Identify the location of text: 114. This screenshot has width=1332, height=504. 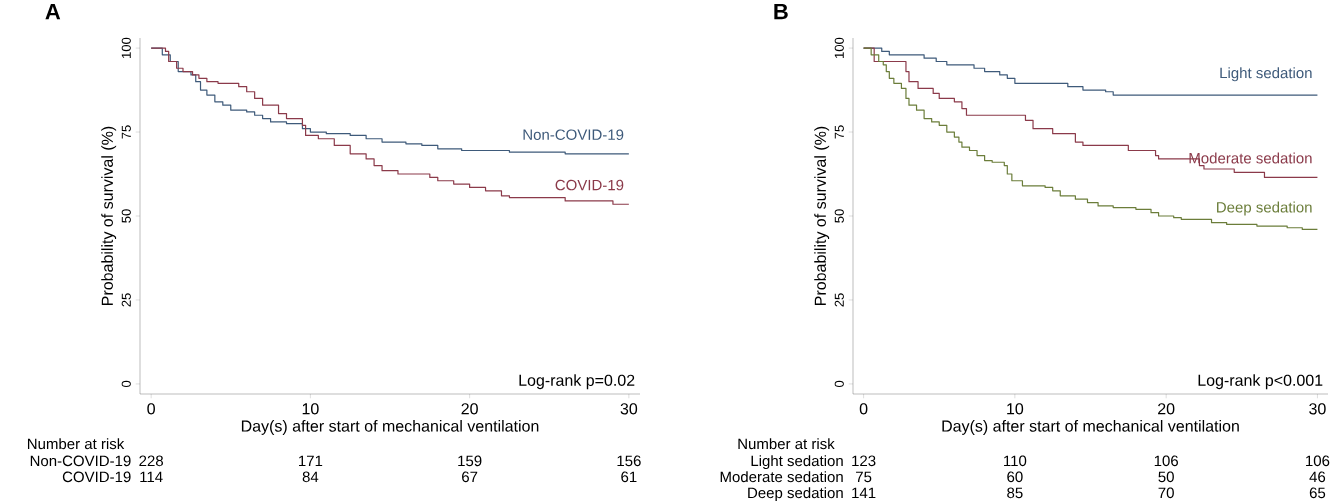
(151, 476).